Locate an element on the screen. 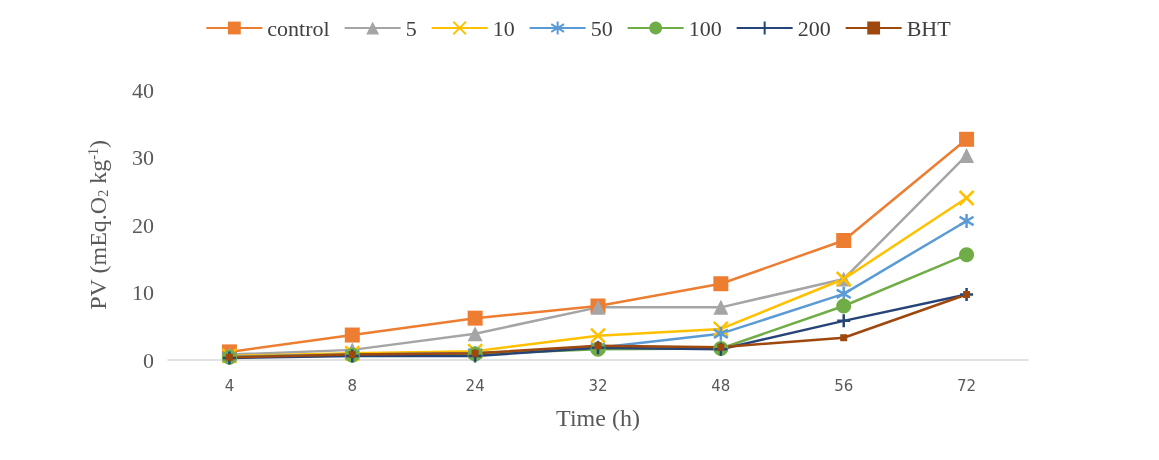 This screenshot has height=460, width=1159. y-tick-label: 20 is located at coordinates (143, 225).